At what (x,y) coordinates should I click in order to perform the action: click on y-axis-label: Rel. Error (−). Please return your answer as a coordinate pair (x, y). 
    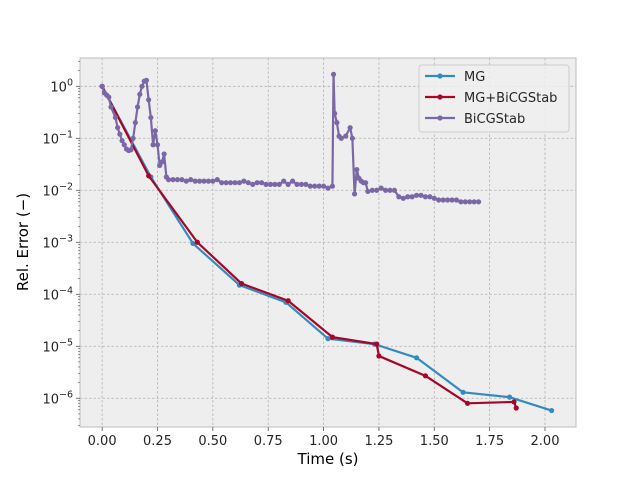
    Looking at the image, I should click on (23, 242).